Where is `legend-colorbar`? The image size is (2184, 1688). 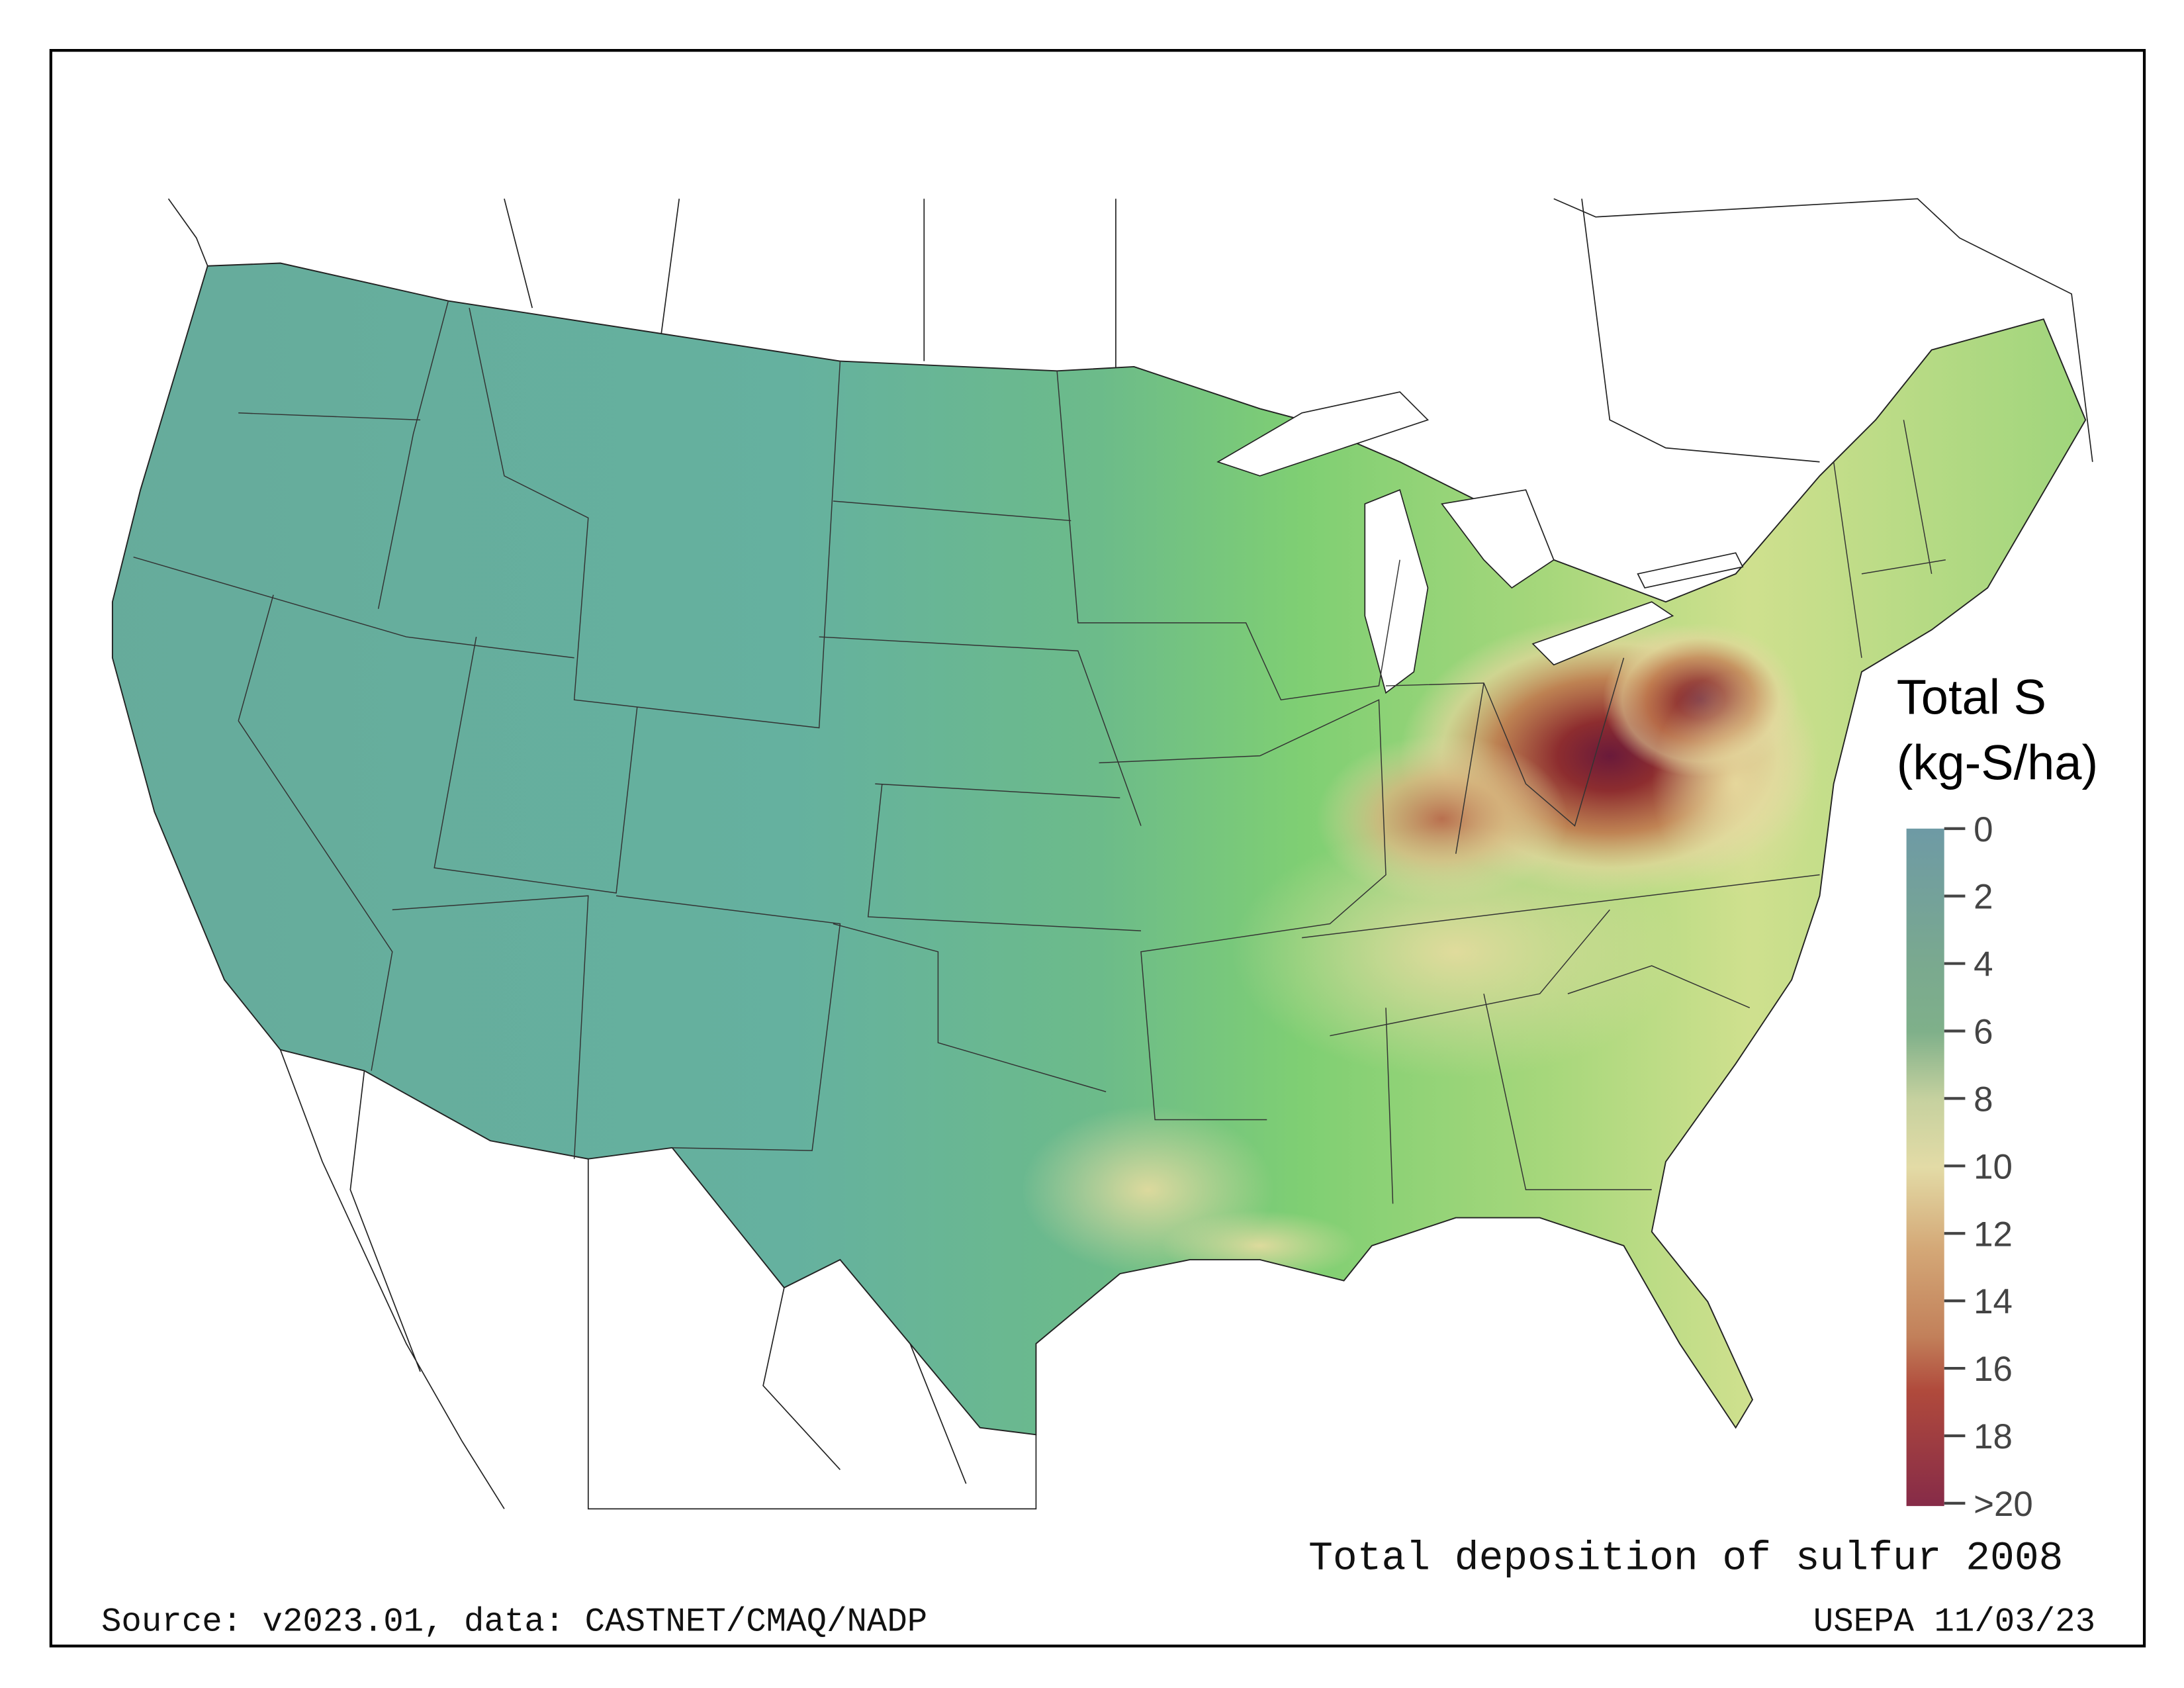 legend-colorbar is located at coordinates (1925, 1167).